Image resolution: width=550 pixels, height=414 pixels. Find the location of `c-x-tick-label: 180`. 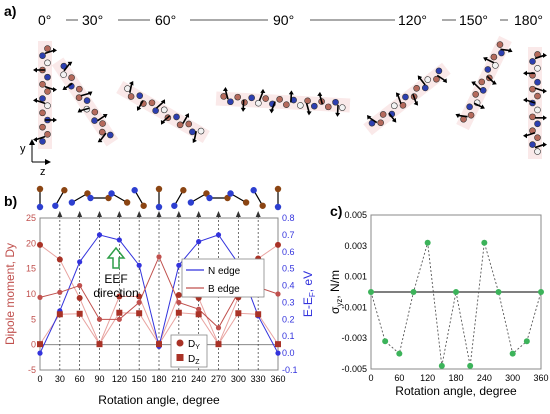

c-x-tick-label: 180 is located at coordinates (455, 378).